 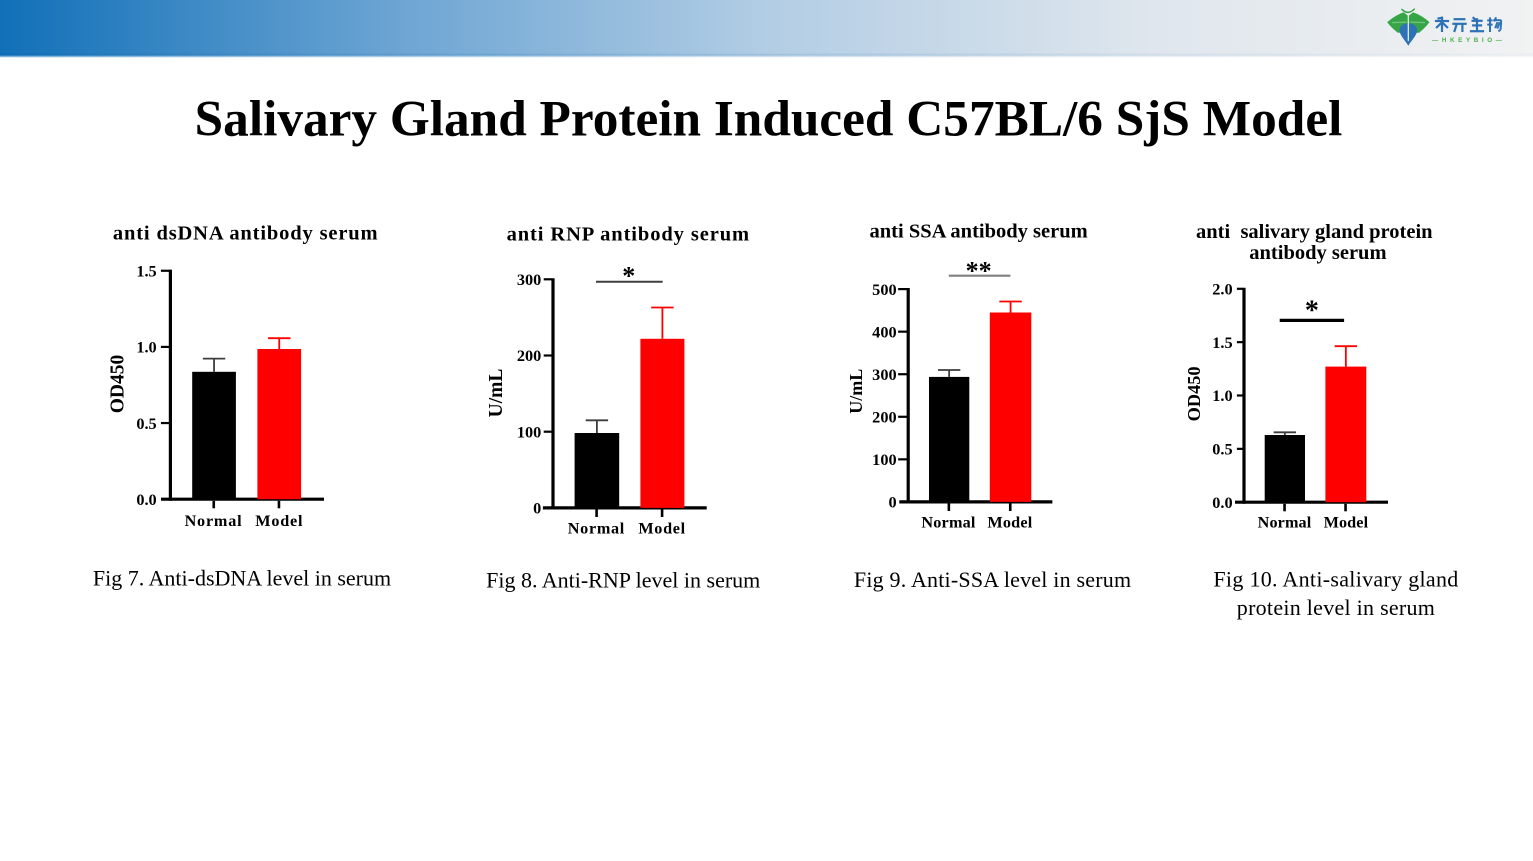 I want to click on svg-text: 2.0, so click(x=1222, y=289).